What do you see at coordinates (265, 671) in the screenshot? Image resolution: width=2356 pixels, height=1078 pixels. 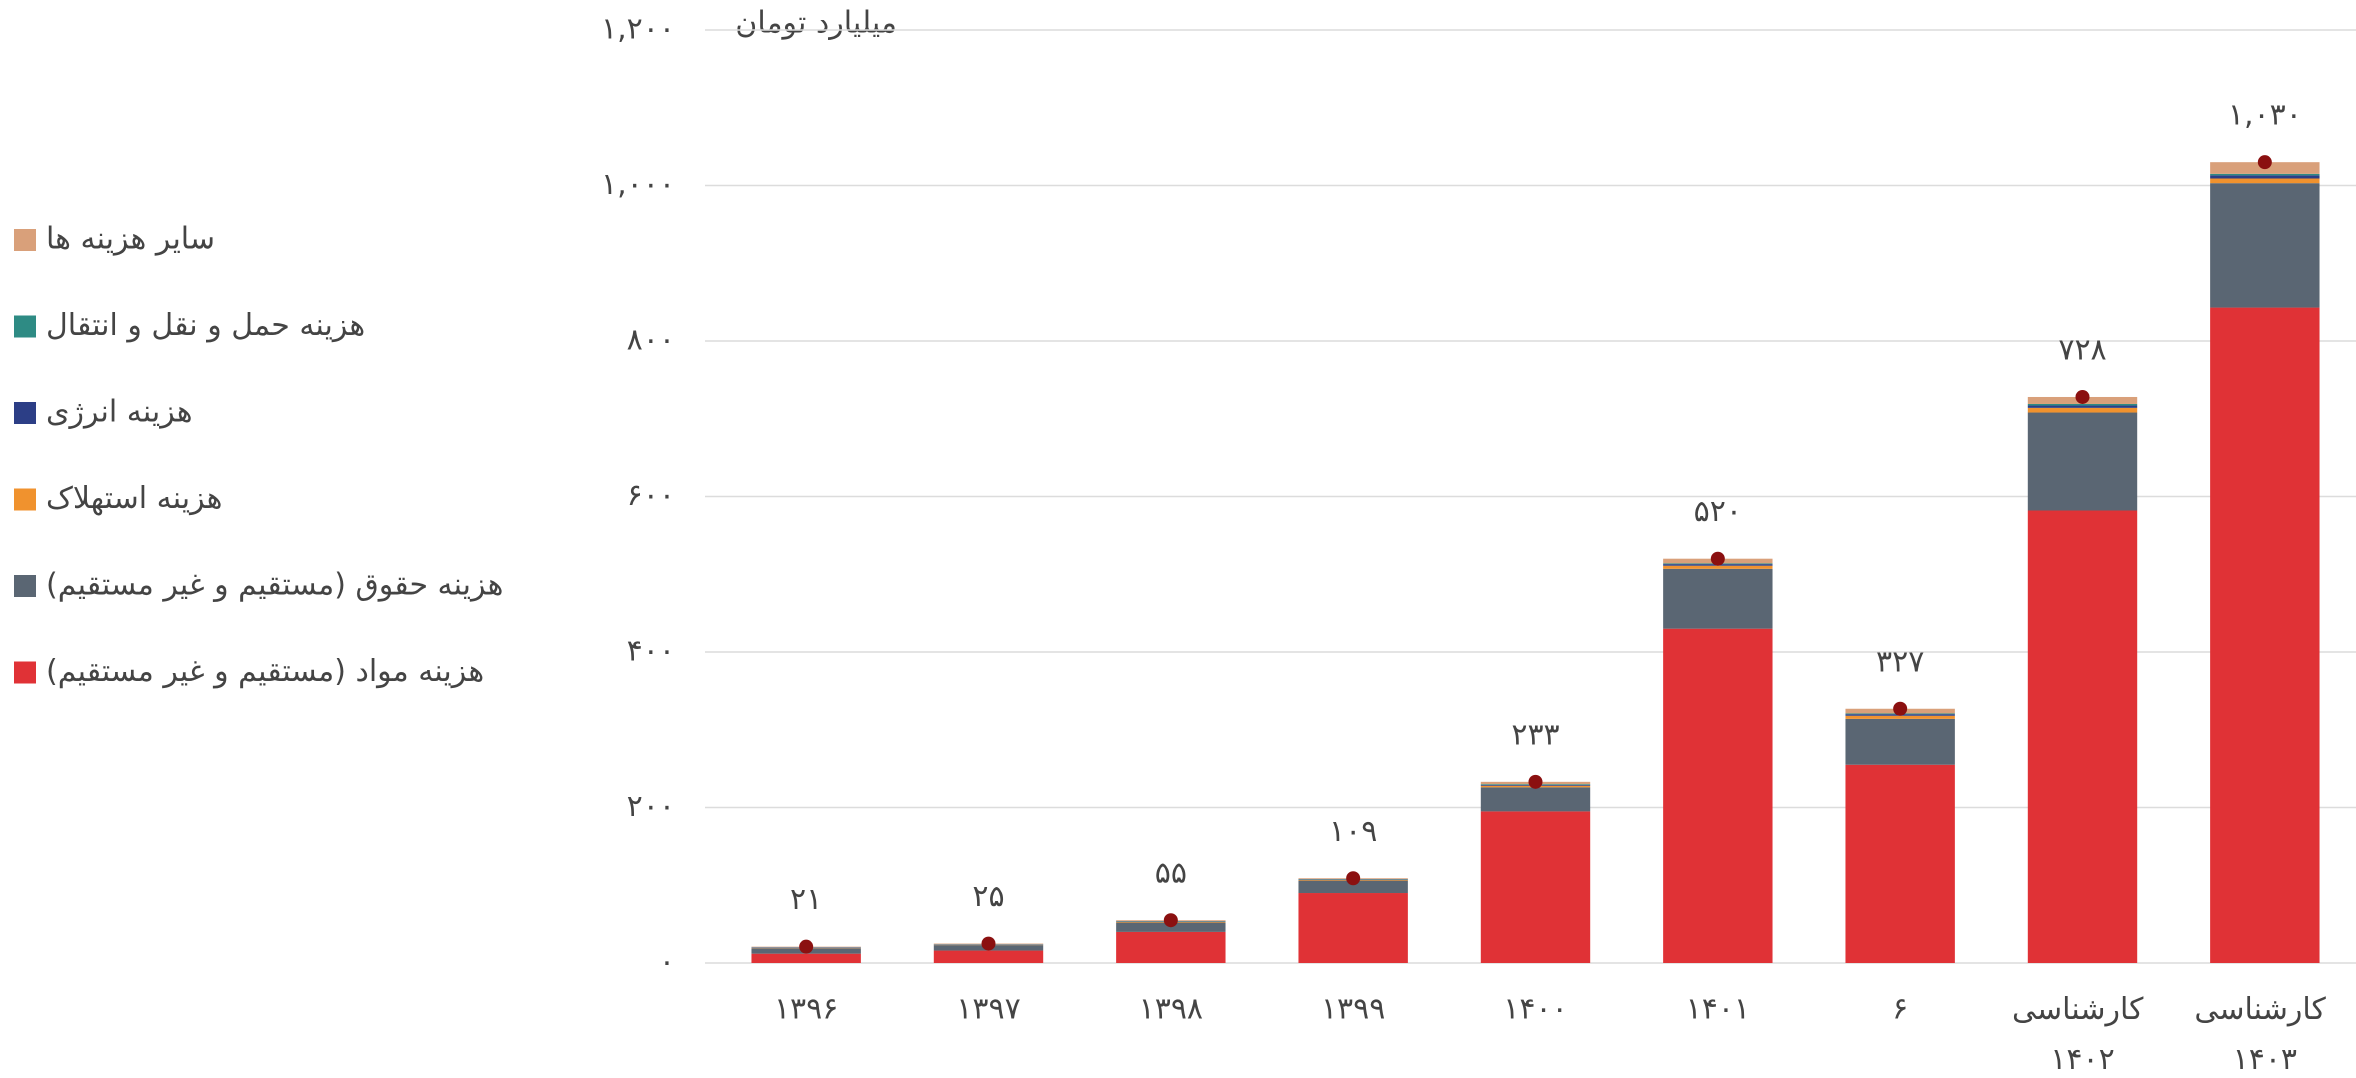 I see `legend-label: هزینه مواد (مستقیم و غیر مستقیم)` at bounding box center [265, 671].